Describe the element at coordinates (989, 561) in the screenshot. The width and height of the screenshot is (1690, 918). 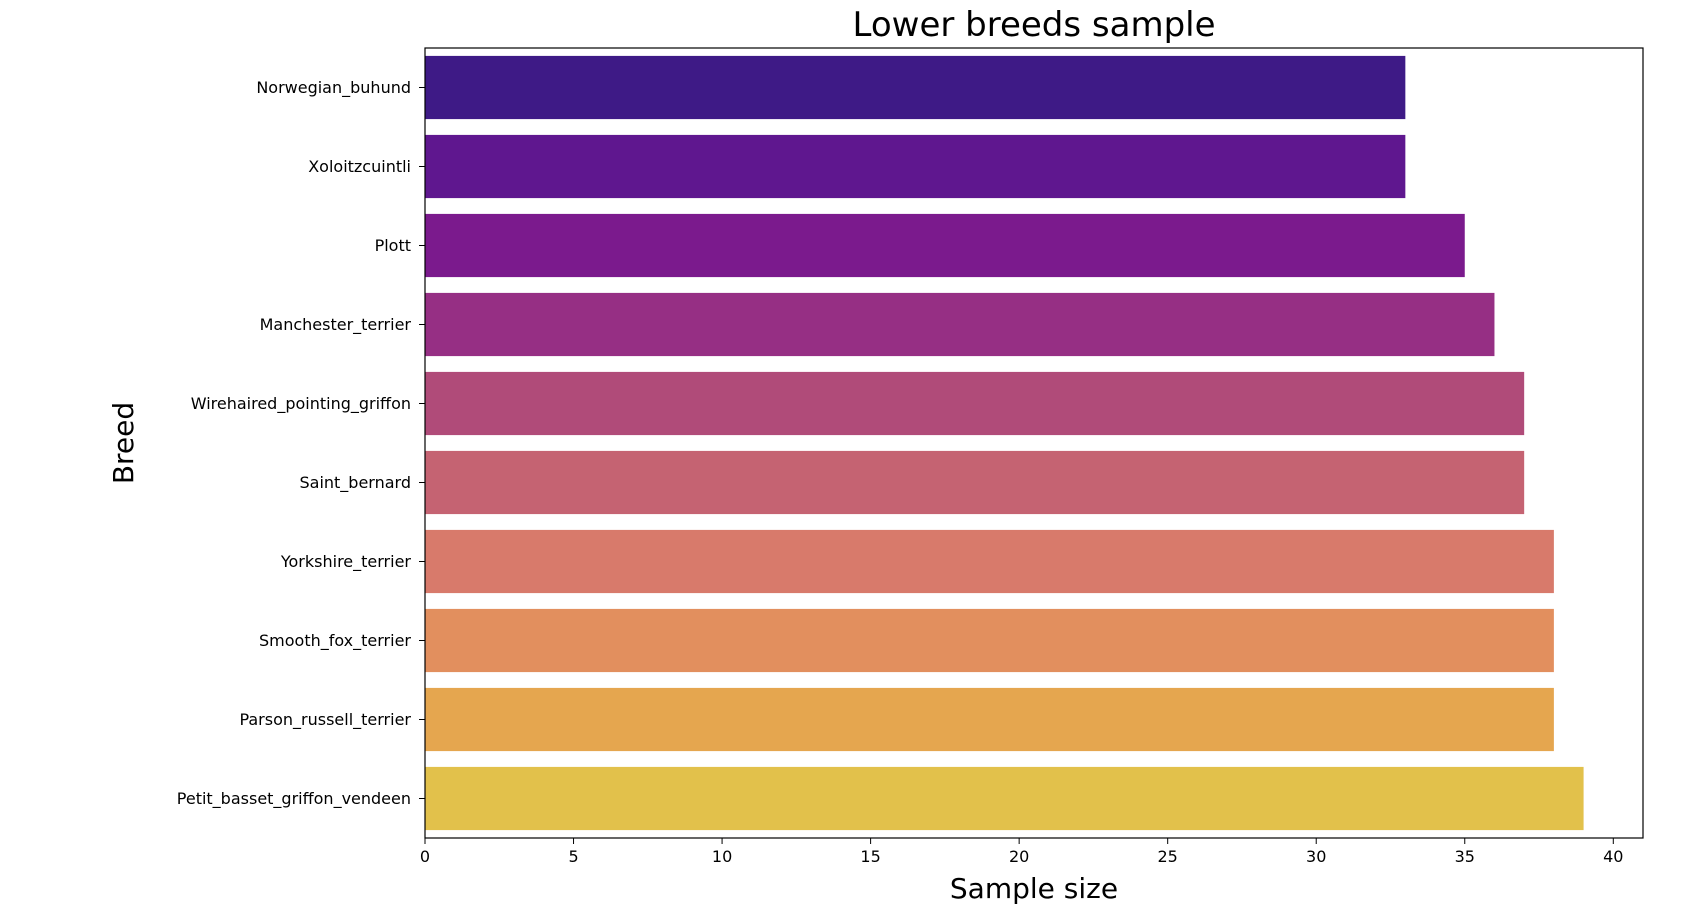
I see `bar-yorkshire-terrier` at that location.